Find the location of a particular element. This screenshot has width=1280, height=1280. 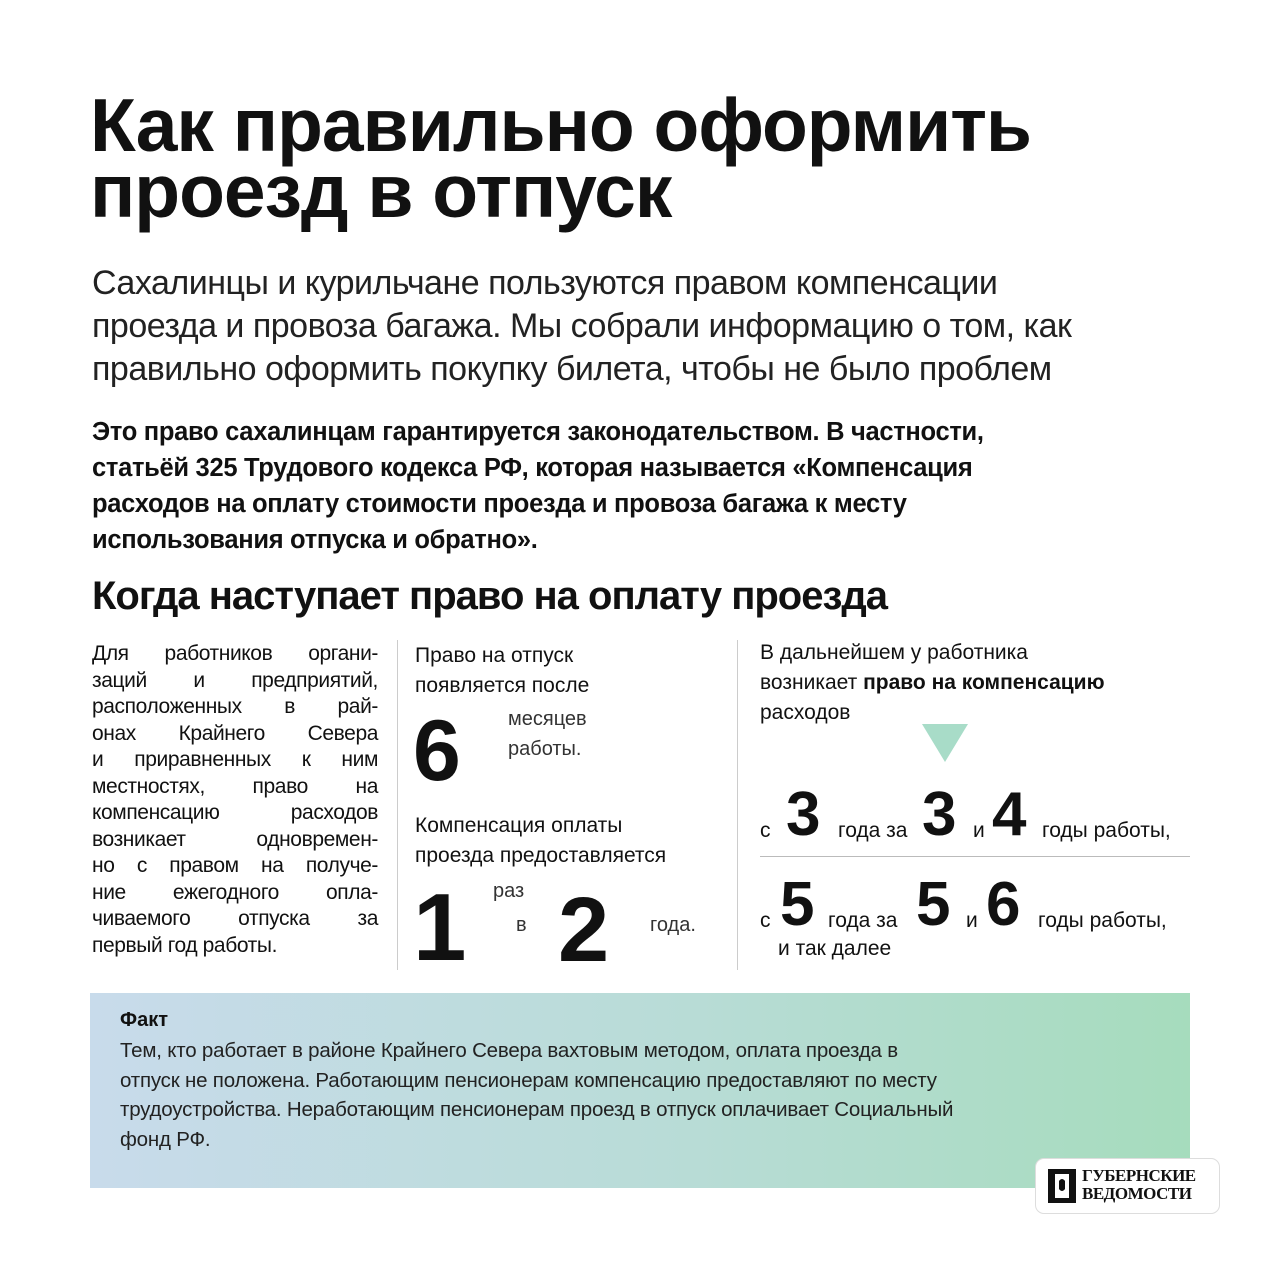

logo-text: ГУБЕРНСКИЕ ВЕДОМОСТИ is located at coordinates (1139, 1185).